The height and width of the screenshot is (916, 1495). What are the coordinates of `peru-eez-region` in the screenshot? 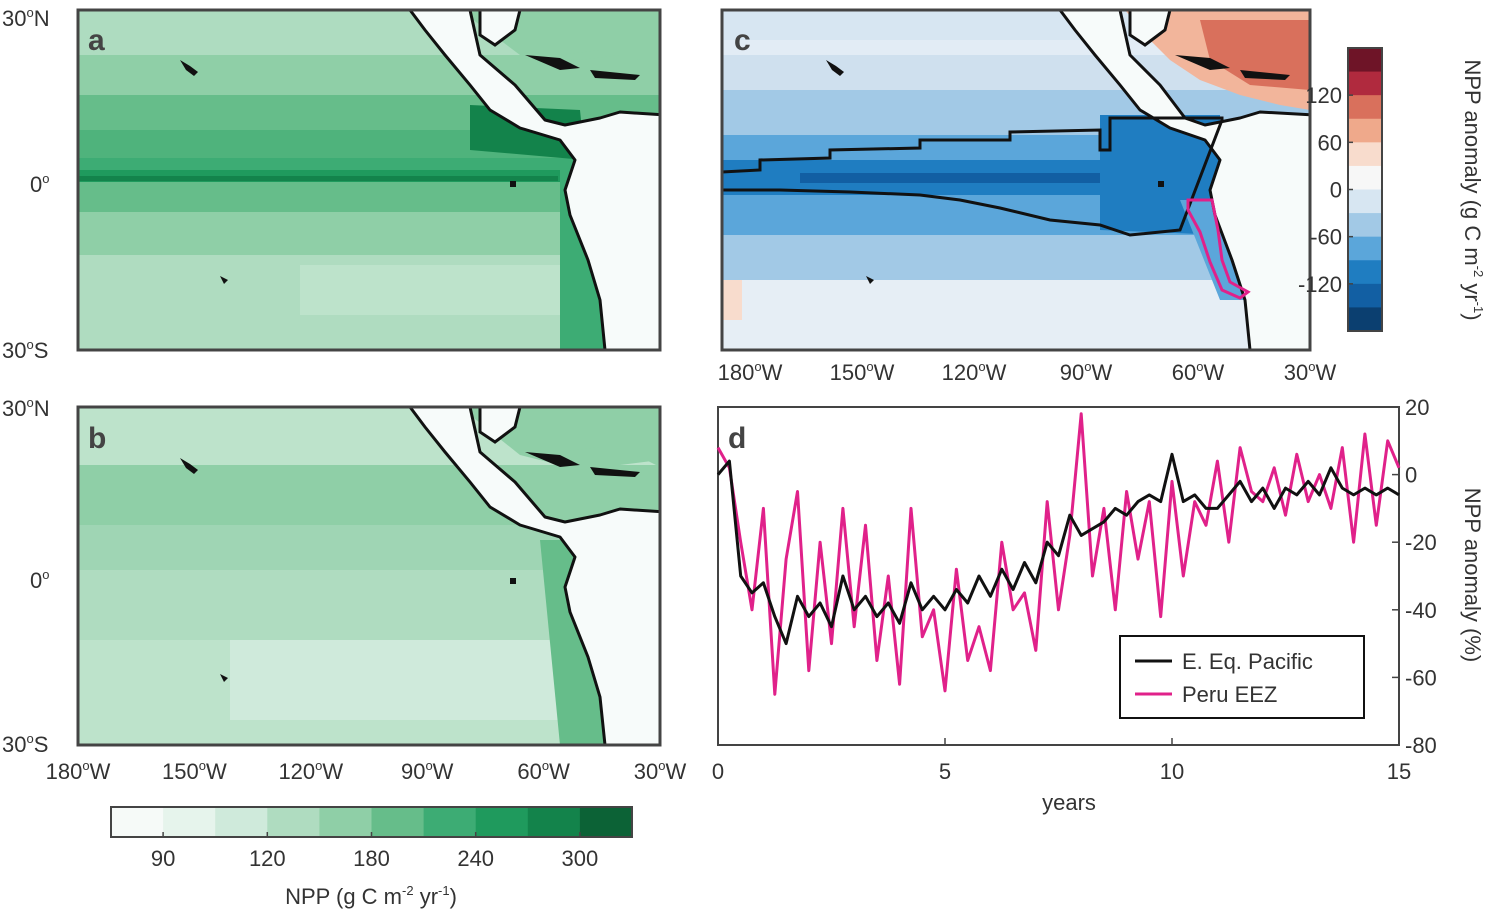 It's located at (1218, 249).